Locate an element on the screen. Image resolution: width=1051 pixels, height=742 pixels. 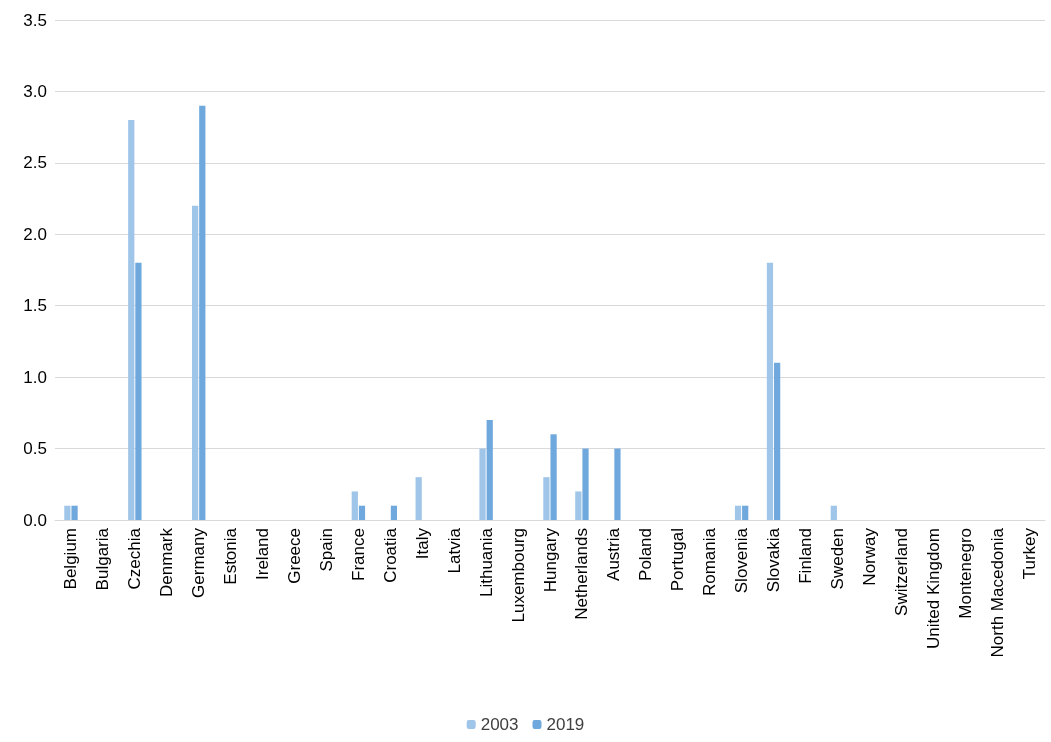
x-tick-label: Switzerland is located at coordinates (901, 572).